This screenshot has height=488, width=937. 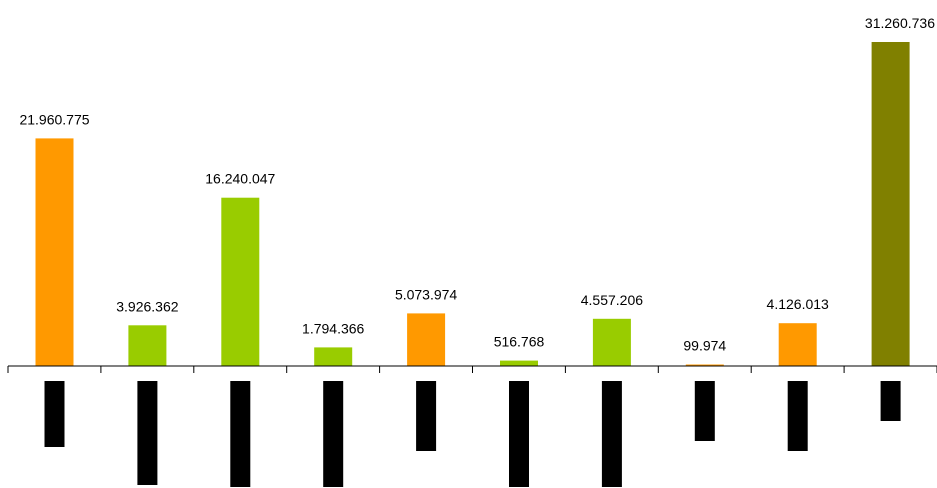 I want to click on bar-value-label: 3.926.362, so click(x=147, y=306).